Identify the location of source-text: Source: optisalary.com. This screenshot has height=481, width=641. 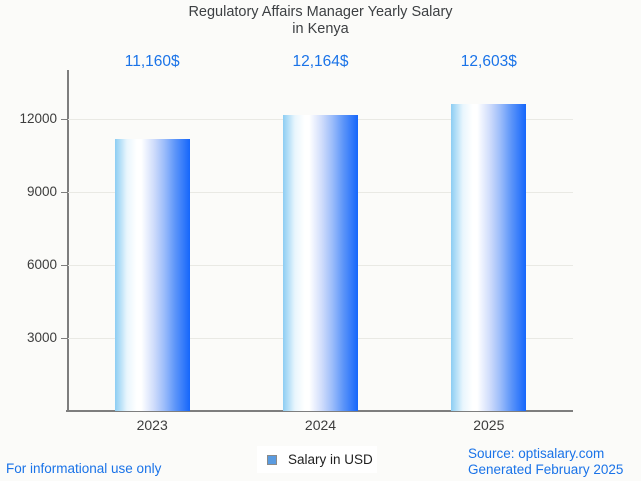
(536, 453).